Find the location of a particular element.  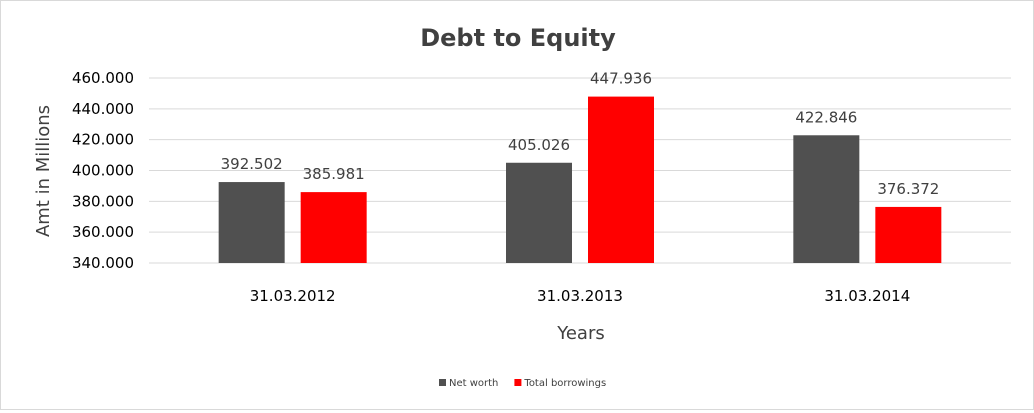

y-tick-label: 400.000 is located at coordinates (103, 171).